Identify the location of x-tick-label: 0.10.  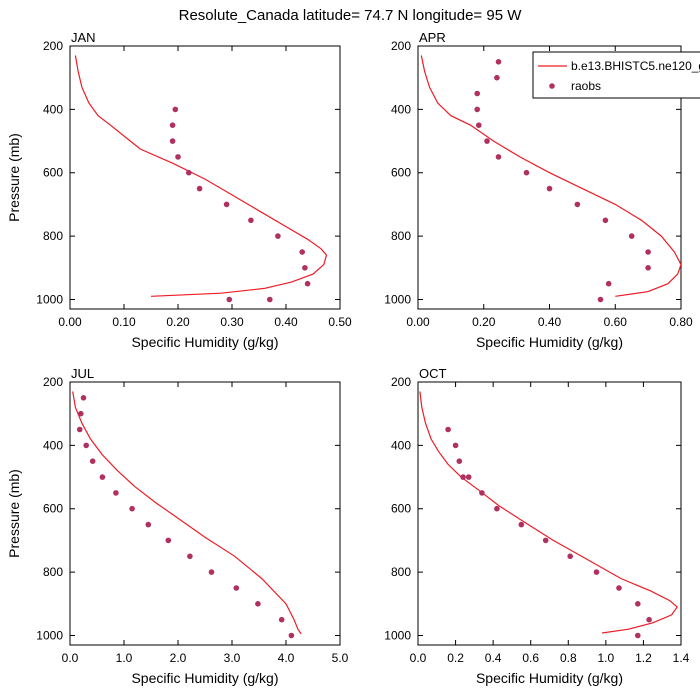
(124, 322).